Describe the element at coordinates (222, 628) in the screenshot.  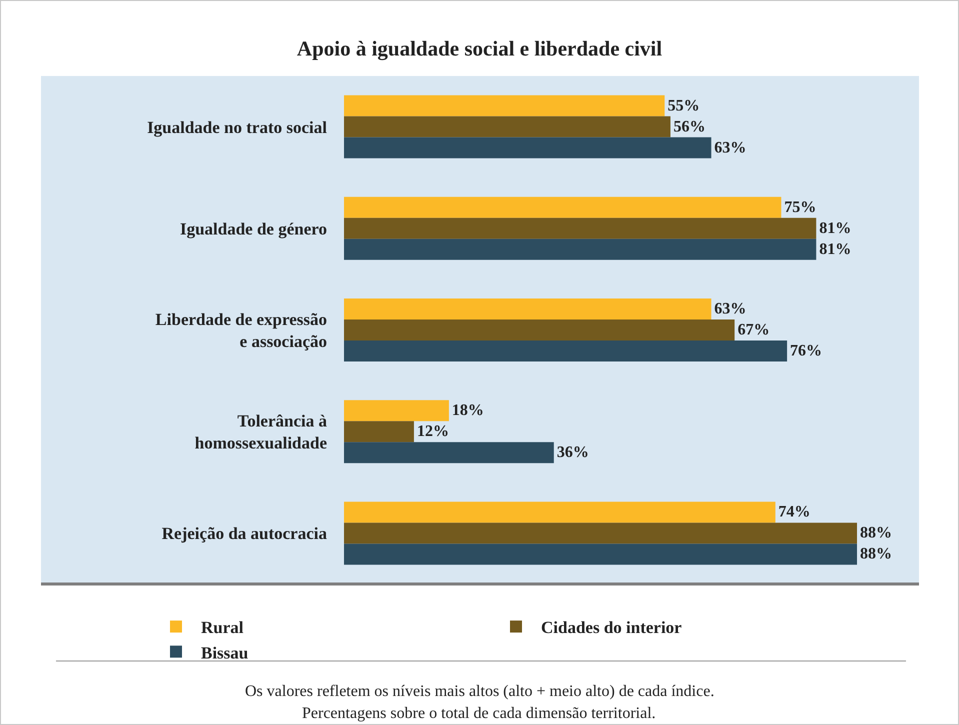
I see `legend-label: Rural` at that location.